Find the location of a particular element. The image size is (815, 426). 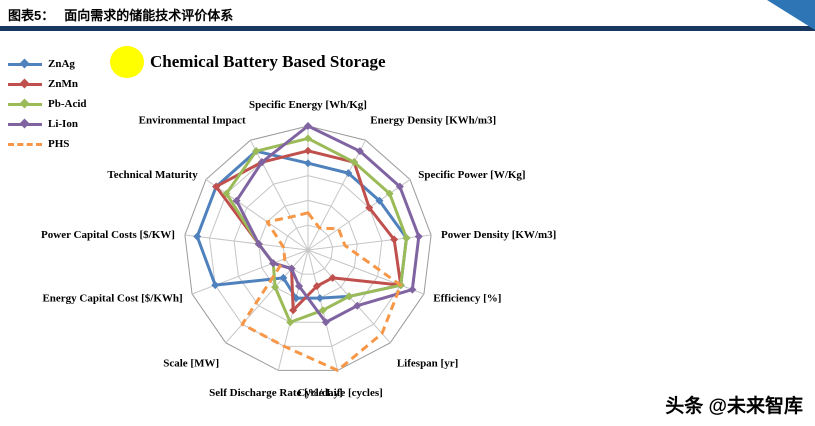

chart-legend: ZnAg ZnMn Pb-Acid Li-Ion PHS is located at coordinates (47, 108).